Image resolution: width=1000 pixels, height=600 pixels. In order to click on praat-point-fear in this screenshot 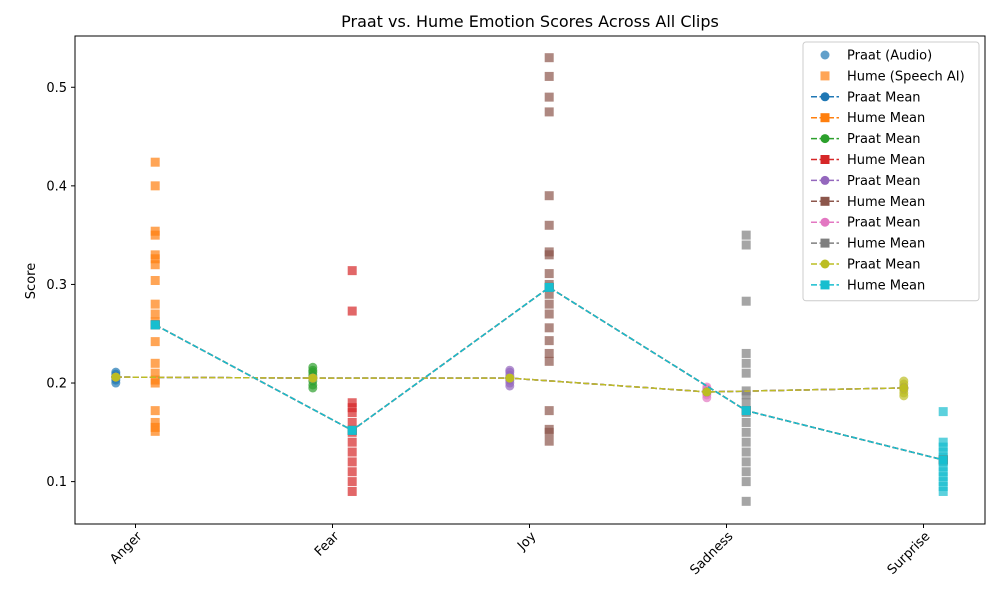, I will do `click(313, 367)`.